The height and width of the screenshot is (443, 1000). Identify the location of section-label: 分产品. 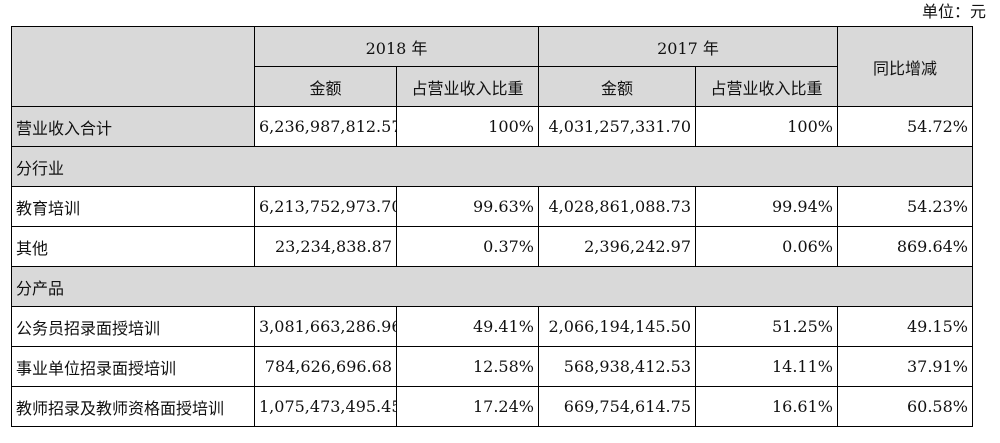
(492, 286).